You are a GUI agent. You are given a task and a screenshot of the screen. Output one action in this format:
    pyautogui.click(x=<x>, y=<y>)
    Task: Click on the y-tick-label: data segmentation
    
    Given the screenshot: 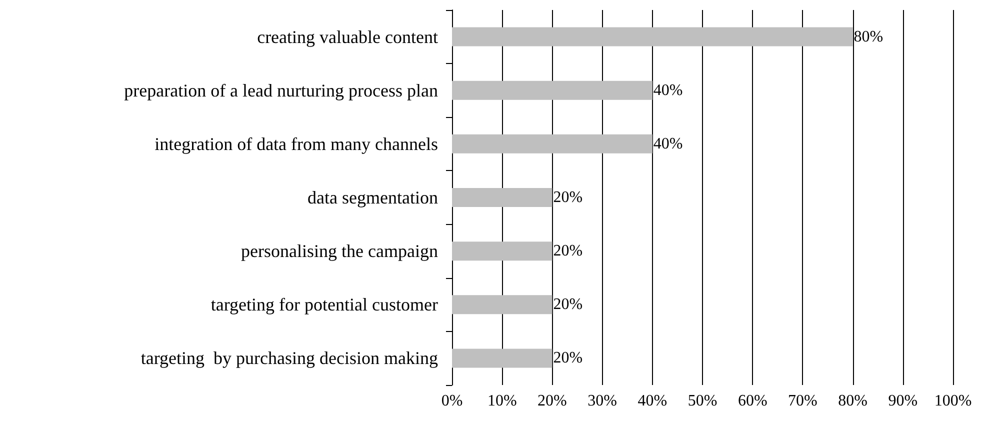 What is the action you would take?
    pyautogui.click(x=373, y=198)
    